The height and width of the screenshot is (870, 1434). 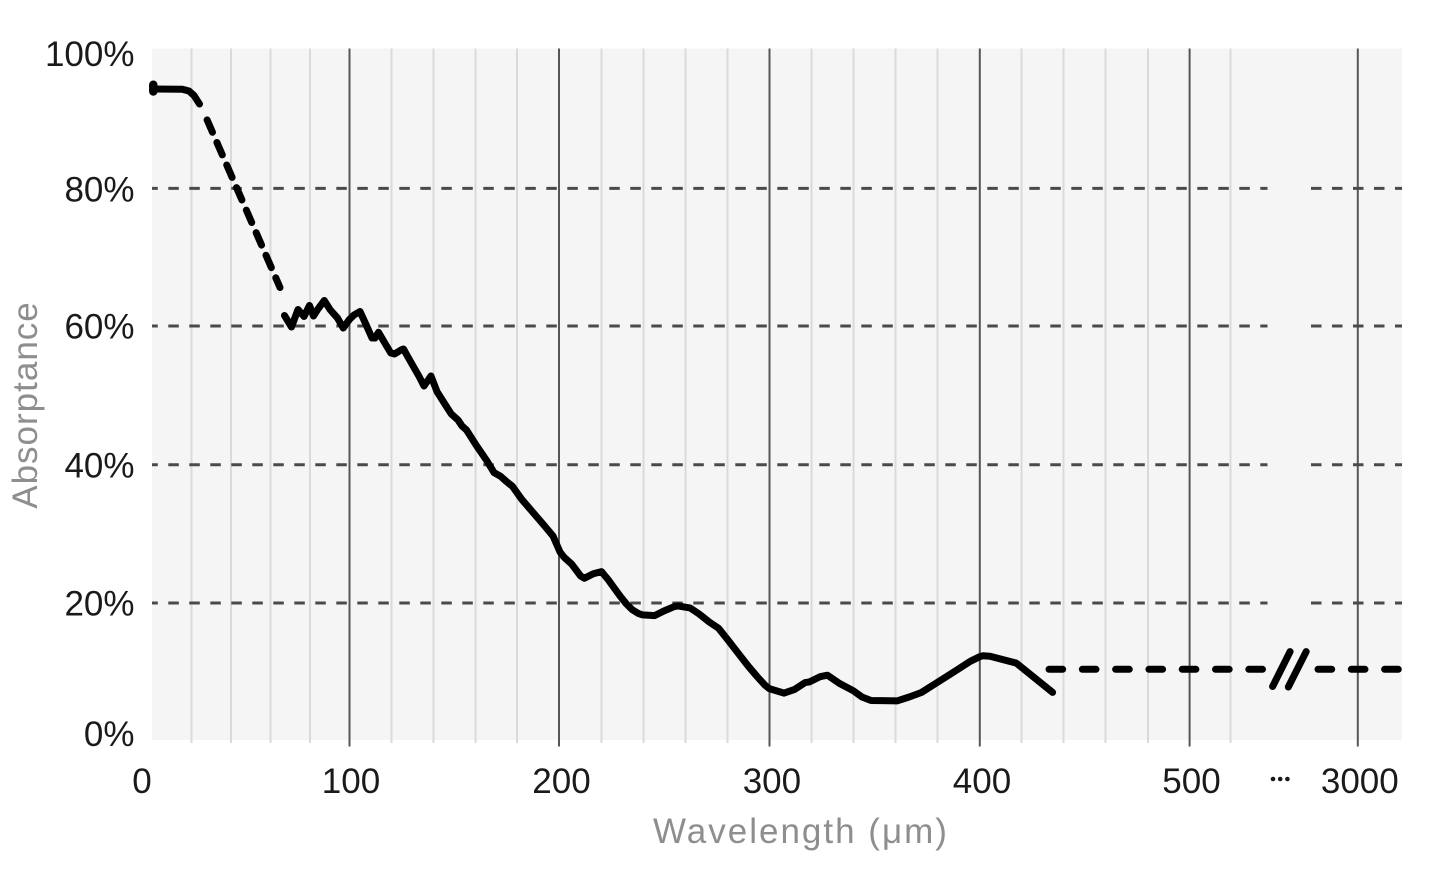 What do you see at coordinates (1360, 781) in the screenshot?
I see `svg-text: 3000` at bounding box center [1360, 781].